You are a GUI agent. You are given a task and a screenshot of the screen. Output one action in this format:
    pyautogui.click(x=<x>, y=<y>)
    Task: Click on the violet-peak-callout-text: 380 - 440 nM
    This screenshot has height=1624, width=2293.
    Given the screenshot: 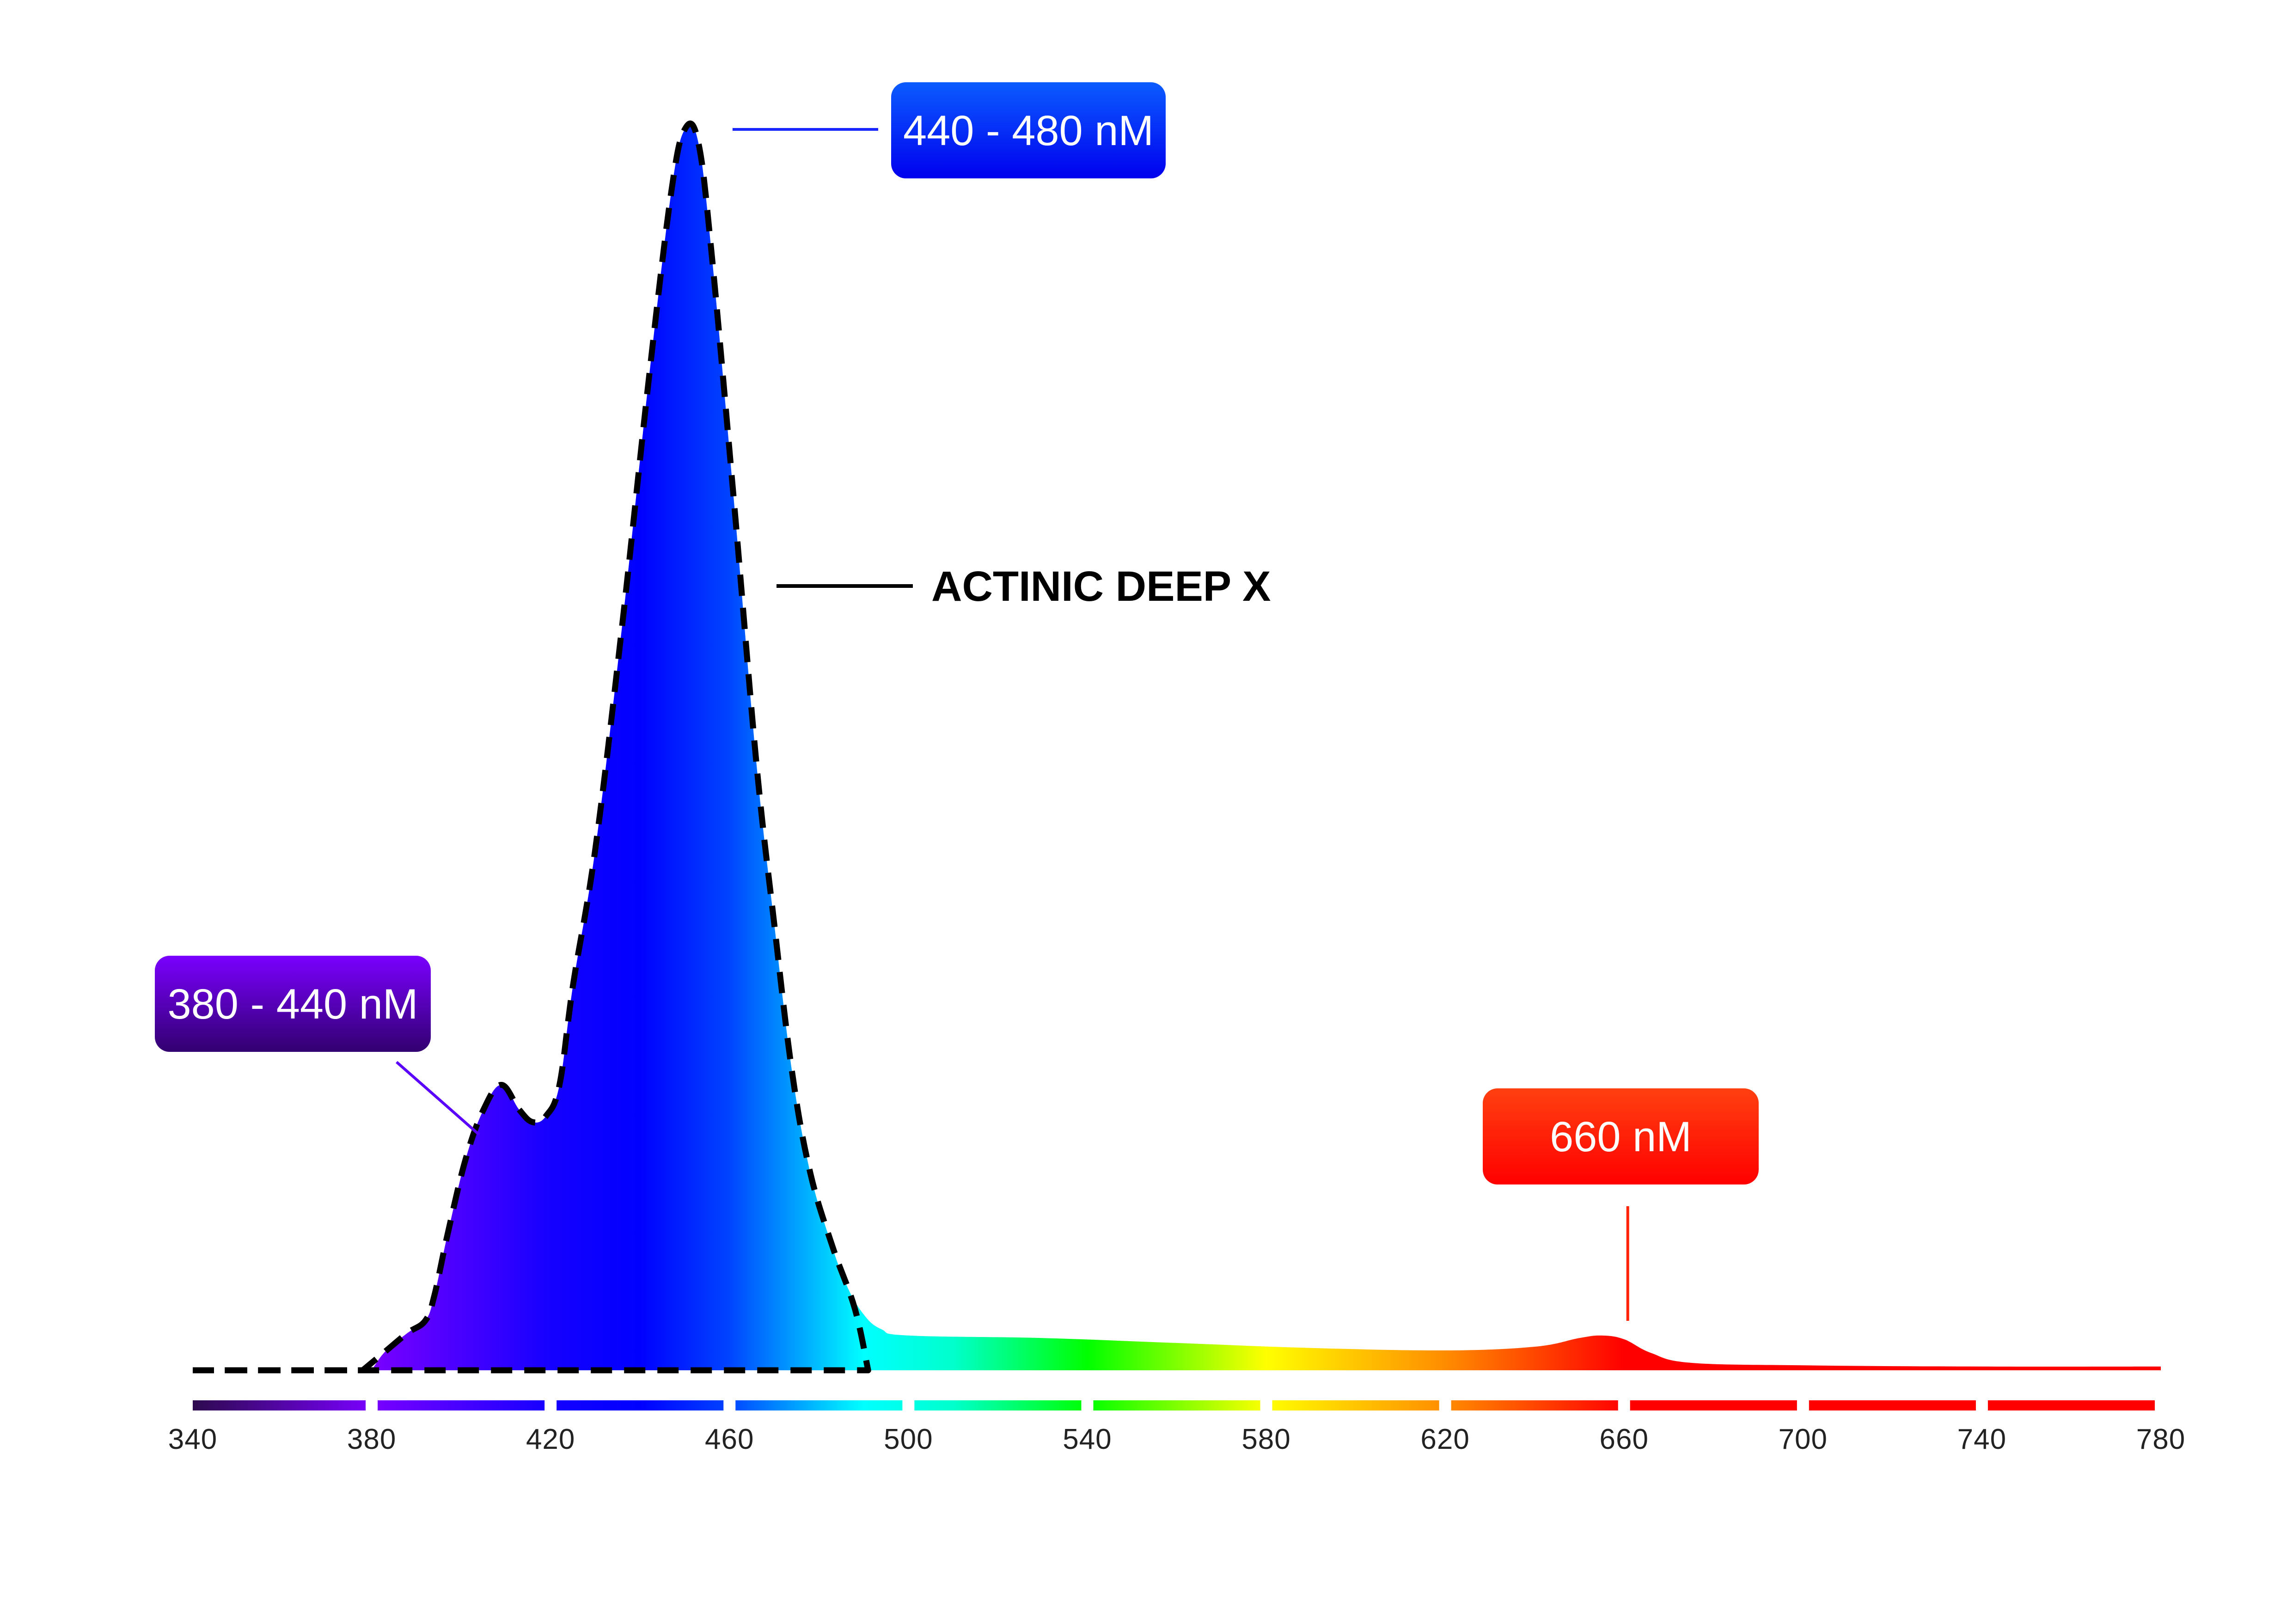 What is the action you would take?
    pyautogui.click(x=292, y=1004)
    